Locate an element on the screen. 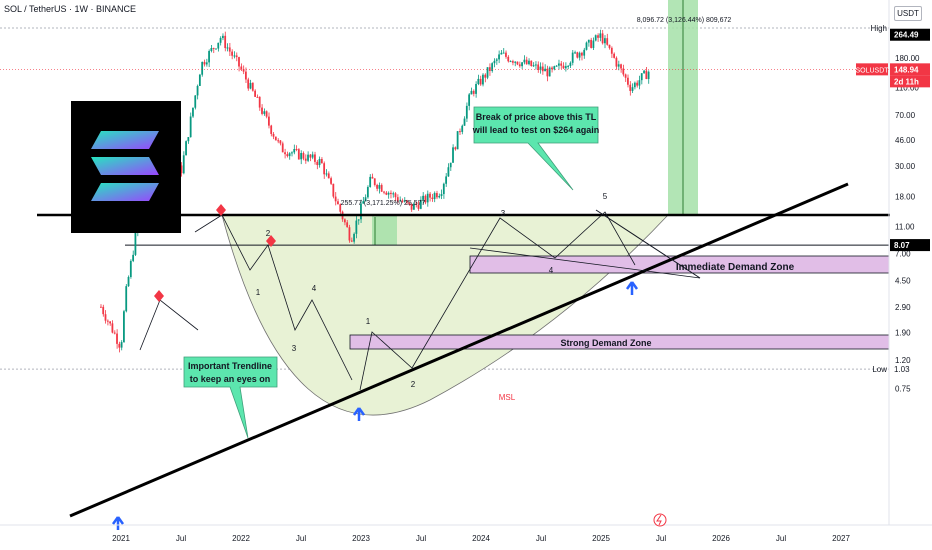 The height and width of the screenshot is (550, 932). y-tick-label: 180.00 is located at coordinates (907, 58).